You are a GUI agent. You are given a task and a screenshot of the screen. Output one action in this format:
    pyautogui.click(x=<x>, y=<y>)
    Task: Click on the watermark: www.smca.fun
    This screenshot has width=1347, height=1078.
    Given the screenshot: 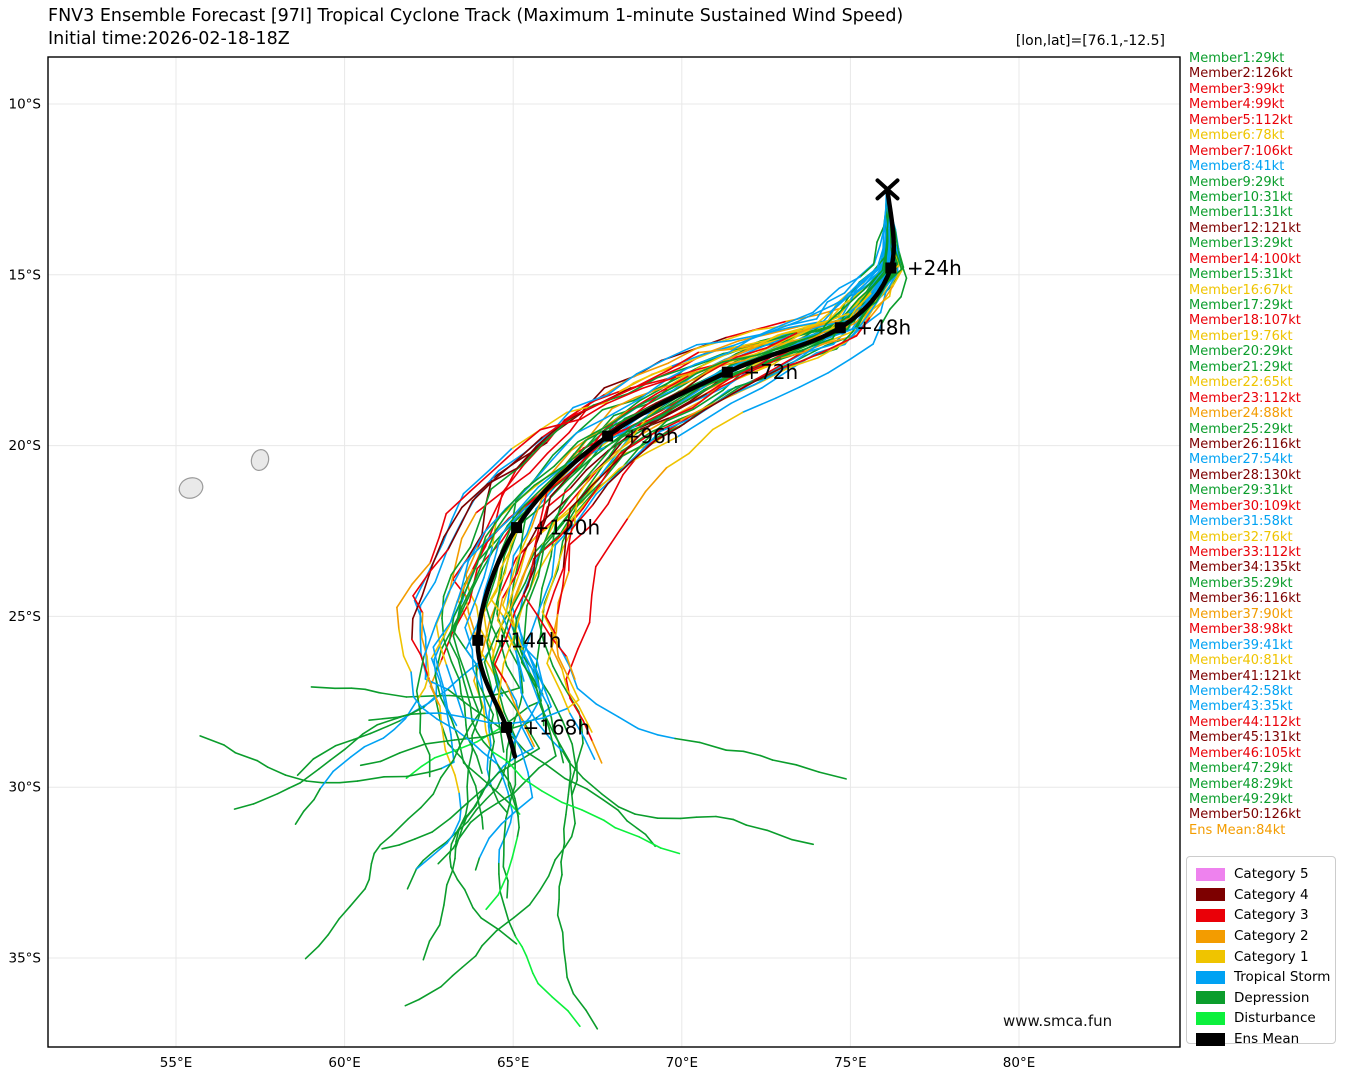 What is the action you would take?
    pyautogui.click(x=1058, y=1021)
    